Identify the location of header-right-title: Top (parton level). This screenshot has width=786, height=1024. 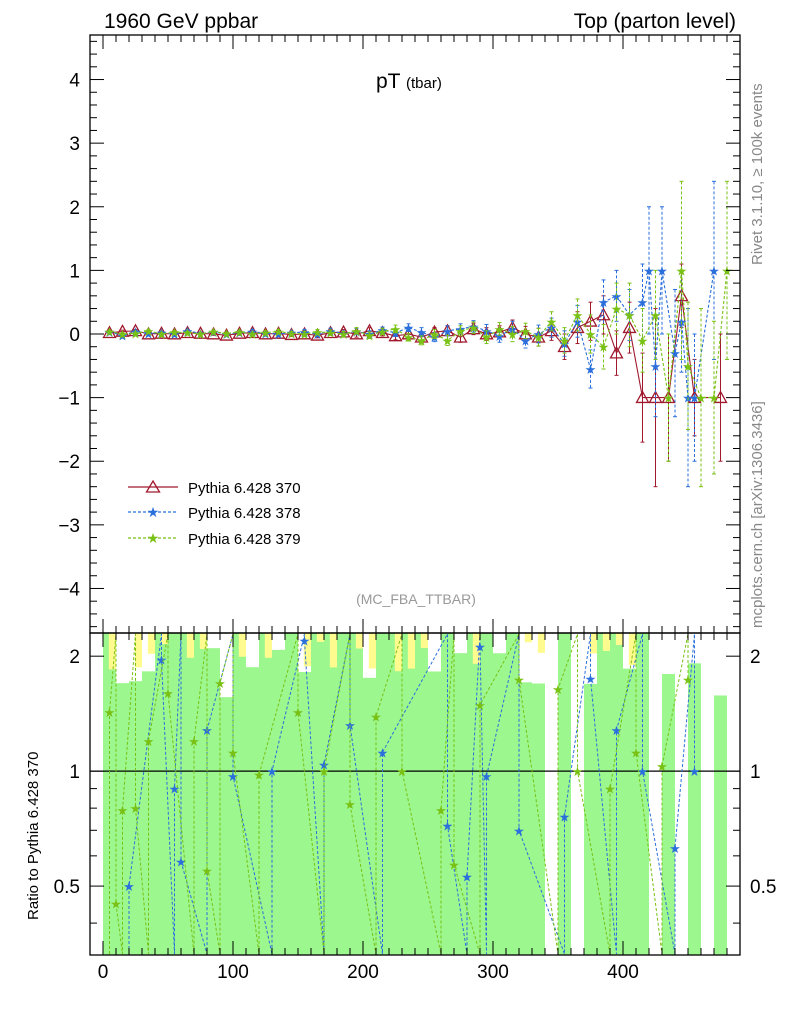
(655, 21).